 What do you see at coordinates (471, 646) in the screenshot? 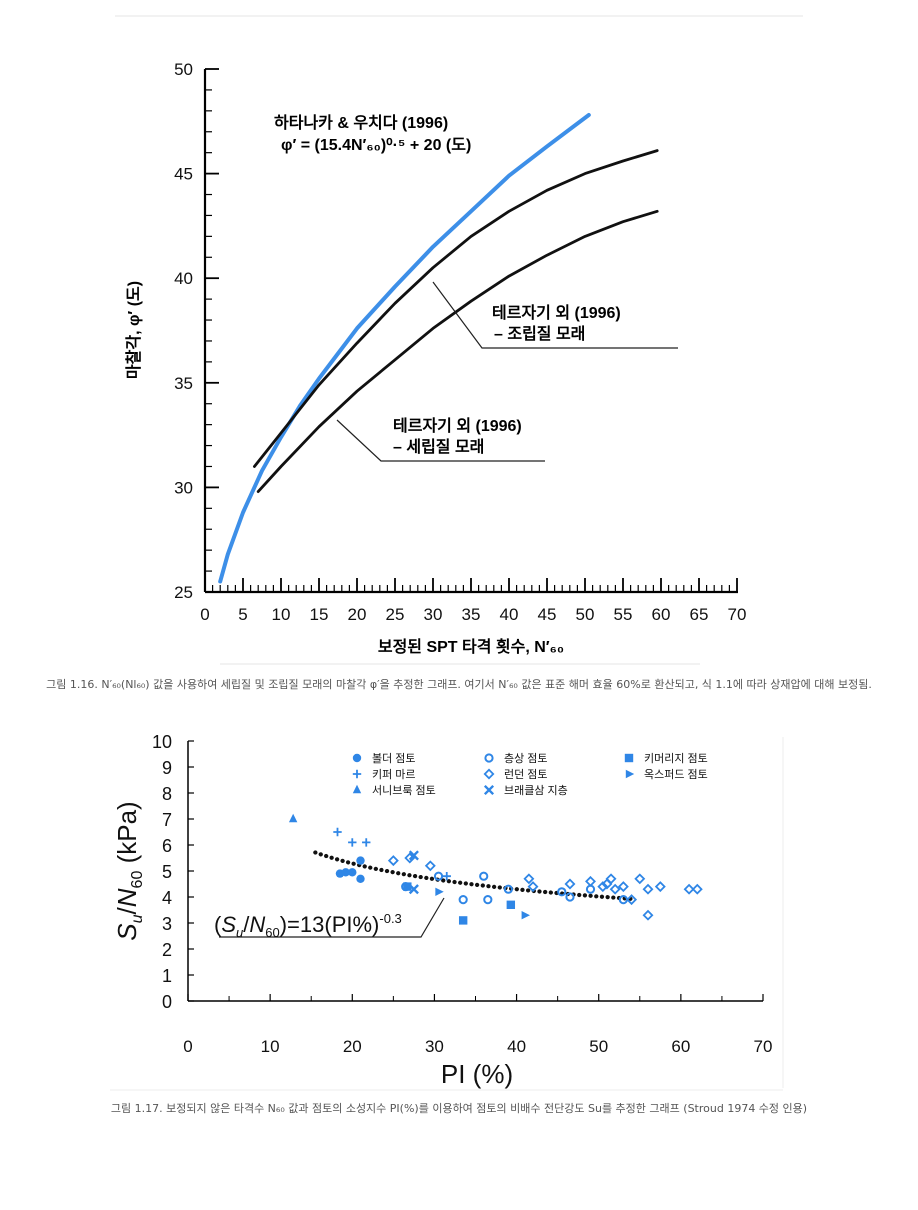
I see `x-axis-label: 보정된 SPT 타격 횟수, N′₆₀` at bounding box center [471, 646].